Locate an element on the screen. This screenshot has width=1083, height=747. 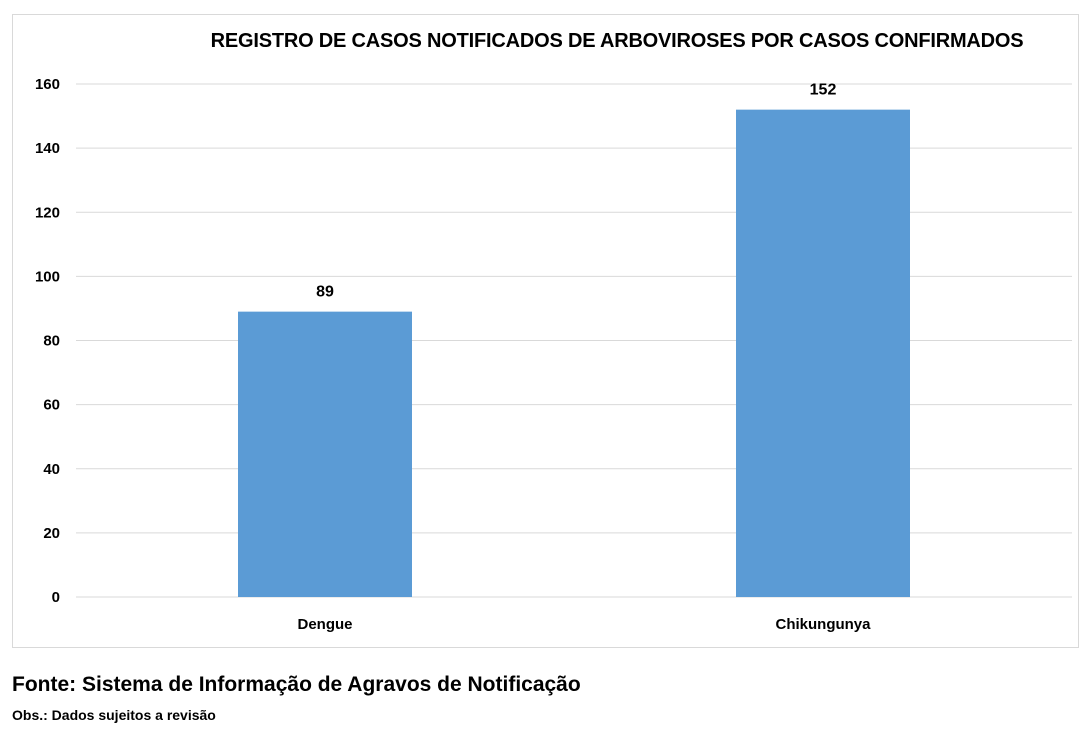
bar-chikungunya is located at coordinates (823, 353).